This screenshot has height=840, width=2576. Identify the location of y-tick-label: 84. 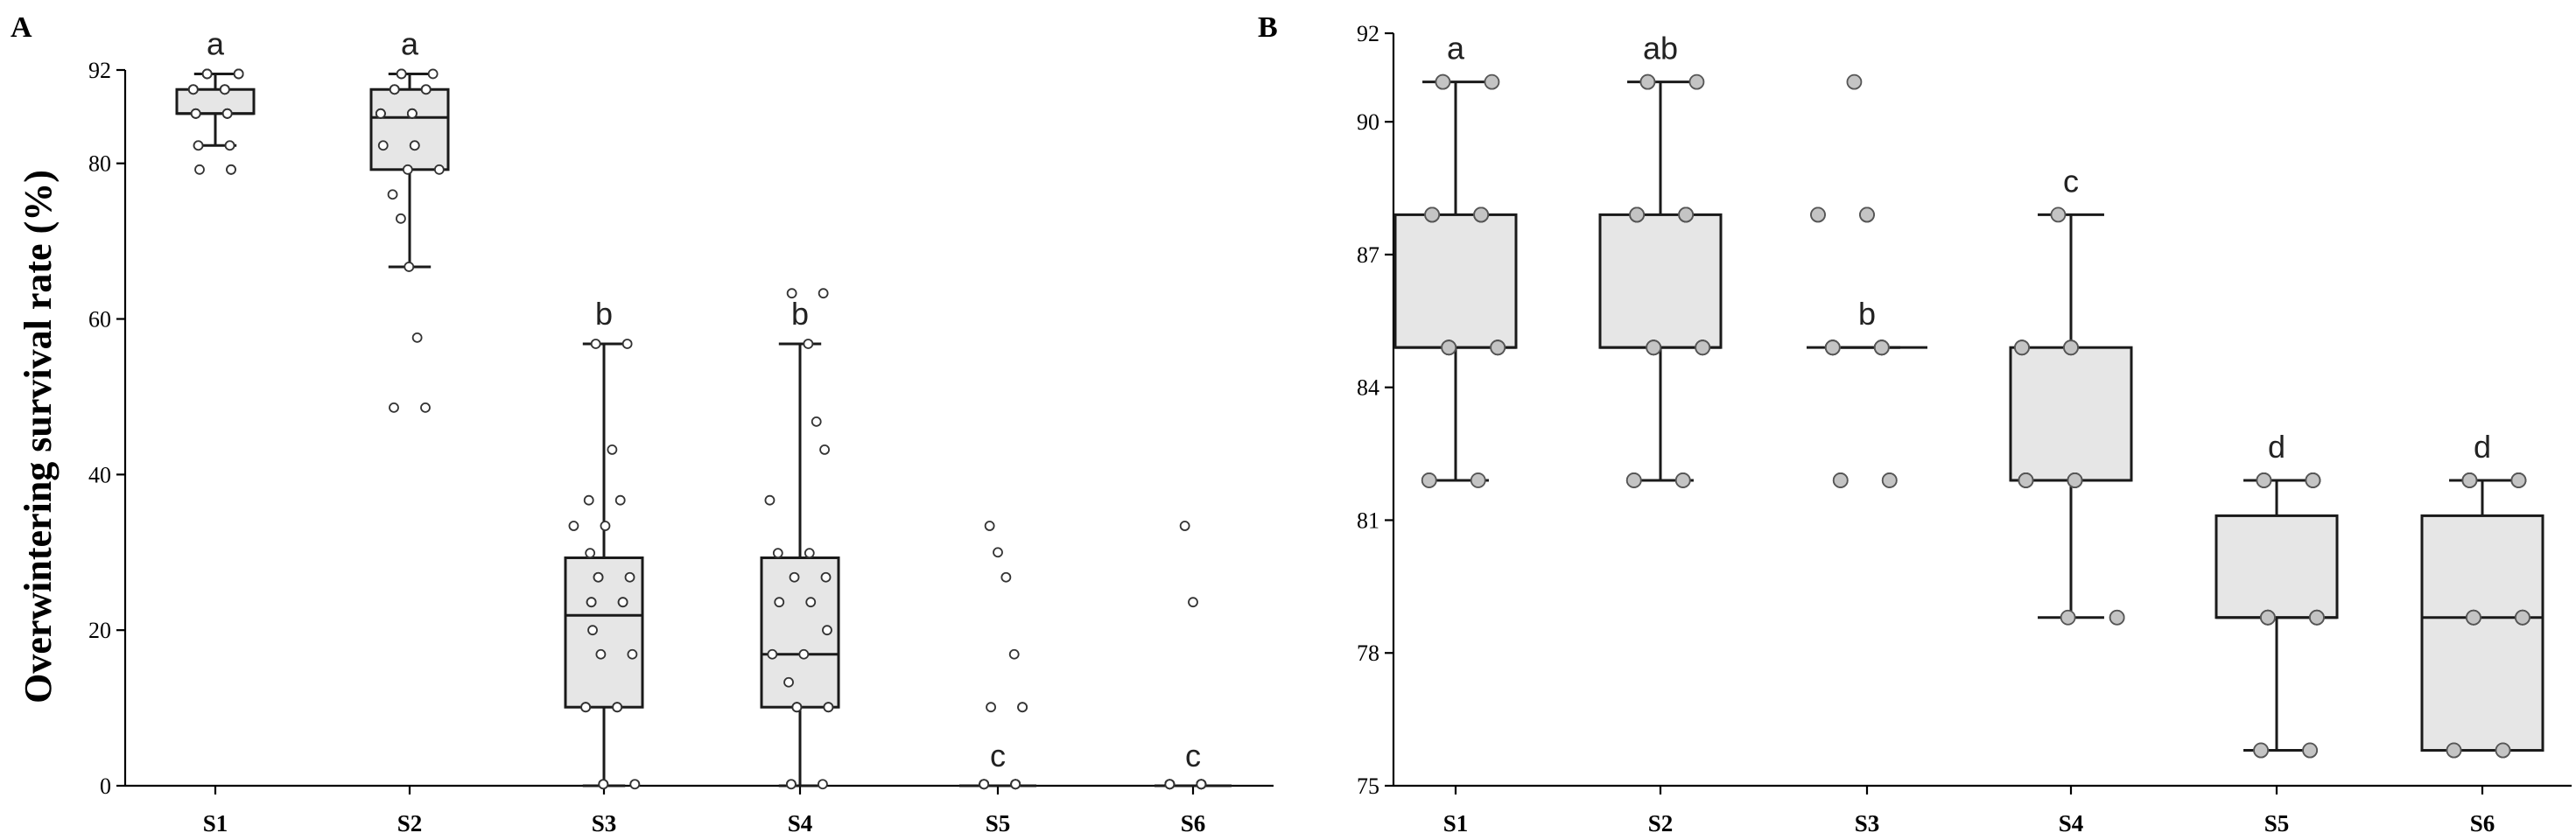
(1368, 388).